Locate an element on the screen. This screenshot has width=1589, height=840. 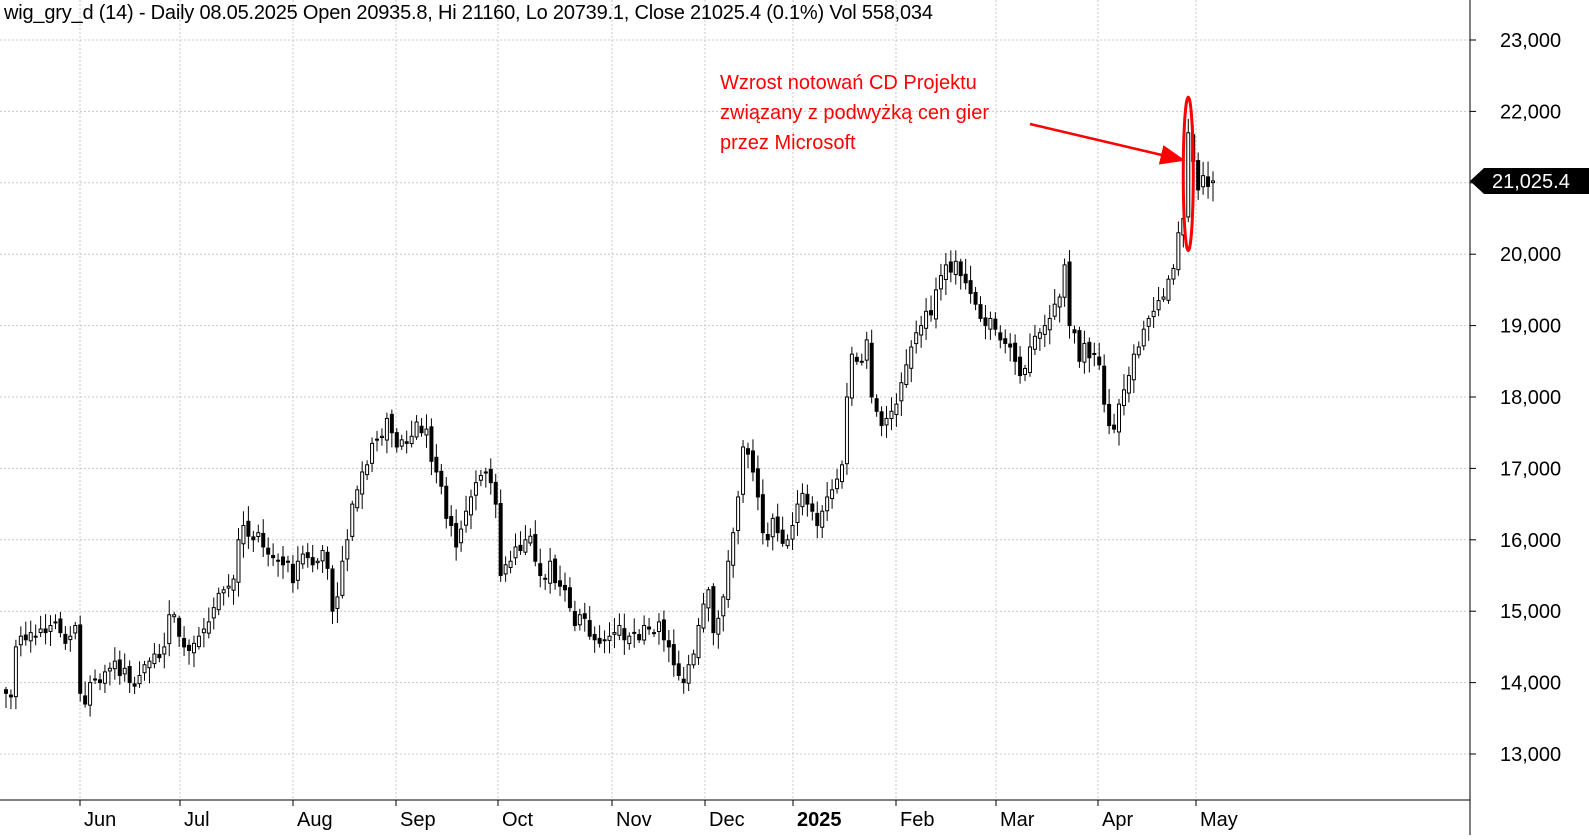
y-tick-label: 17,000 is located at coordinates (1530, 469).